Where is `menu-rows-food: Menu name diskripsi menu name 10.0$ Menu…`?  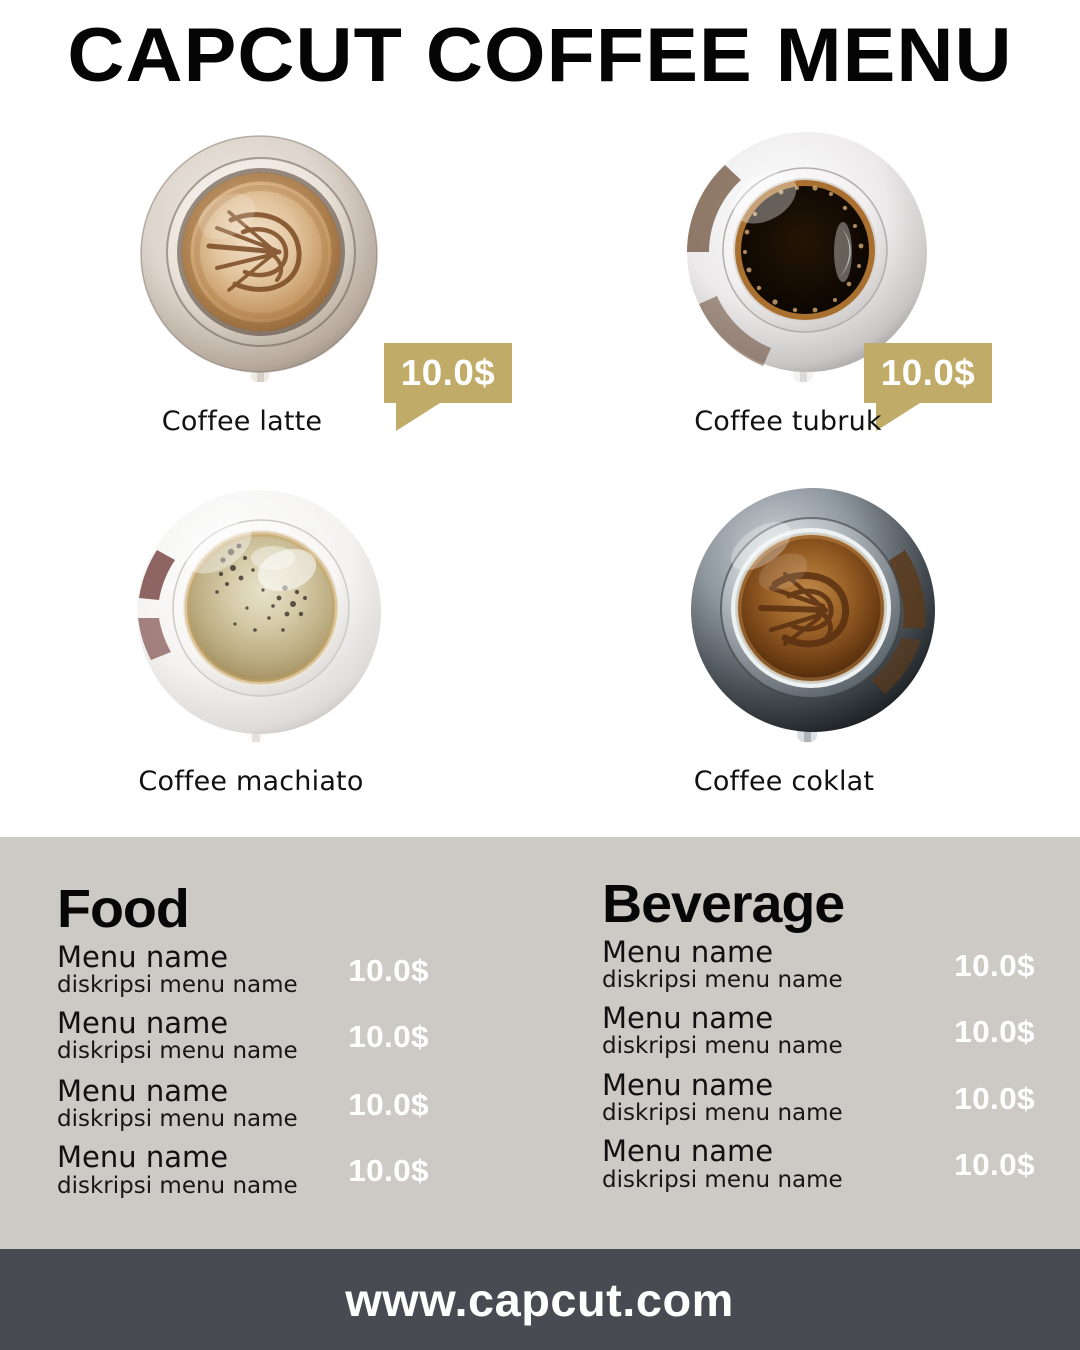 menu-rows-food: Menu name diskripsi menu name 10.0$ Menu… is located at coordinates (298, 1069).